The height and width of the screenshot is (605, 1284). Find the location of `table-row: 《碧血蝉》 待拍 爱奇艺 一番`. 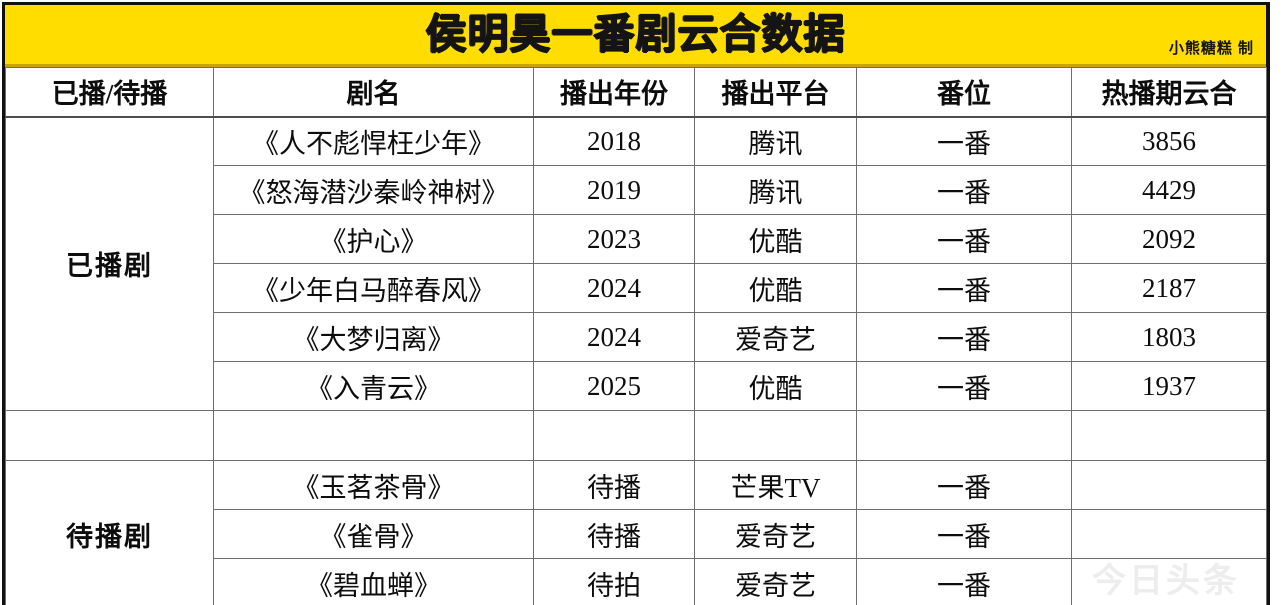

table-row: 《碧血蝉》 待拍 爱奇艺 一番 is located at coordinates (636, 581).